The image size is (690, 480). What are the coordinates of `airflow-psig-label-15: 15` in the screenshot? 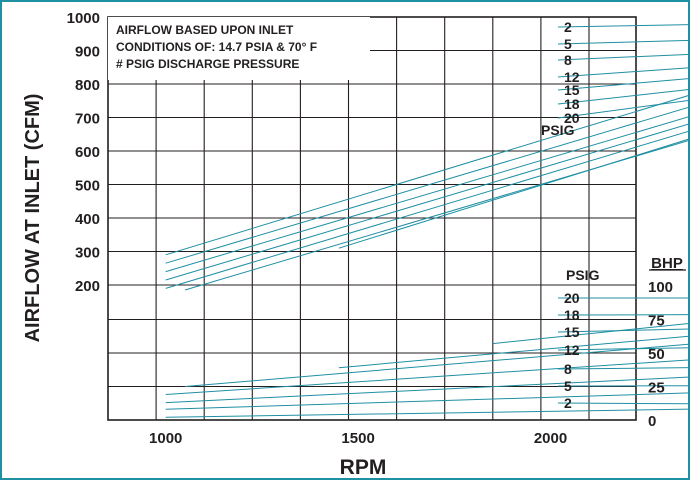 It's located at (572, 90).